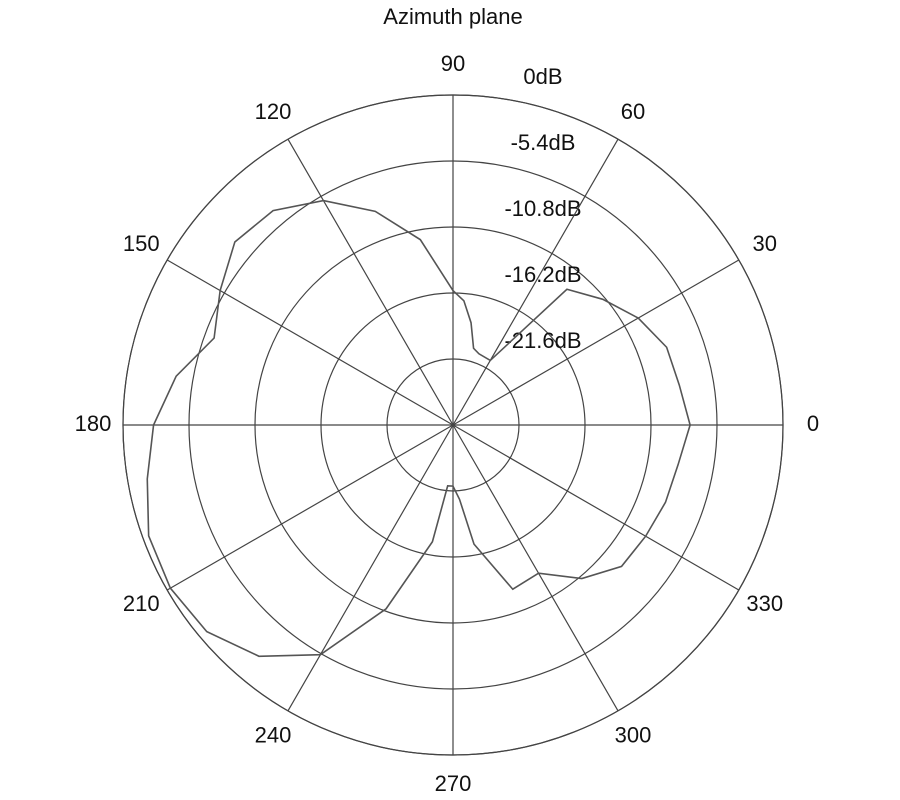 The width and height of the screenshot is (900, 800). I want to click on theta-tick-label: 240, so click(273, 735).